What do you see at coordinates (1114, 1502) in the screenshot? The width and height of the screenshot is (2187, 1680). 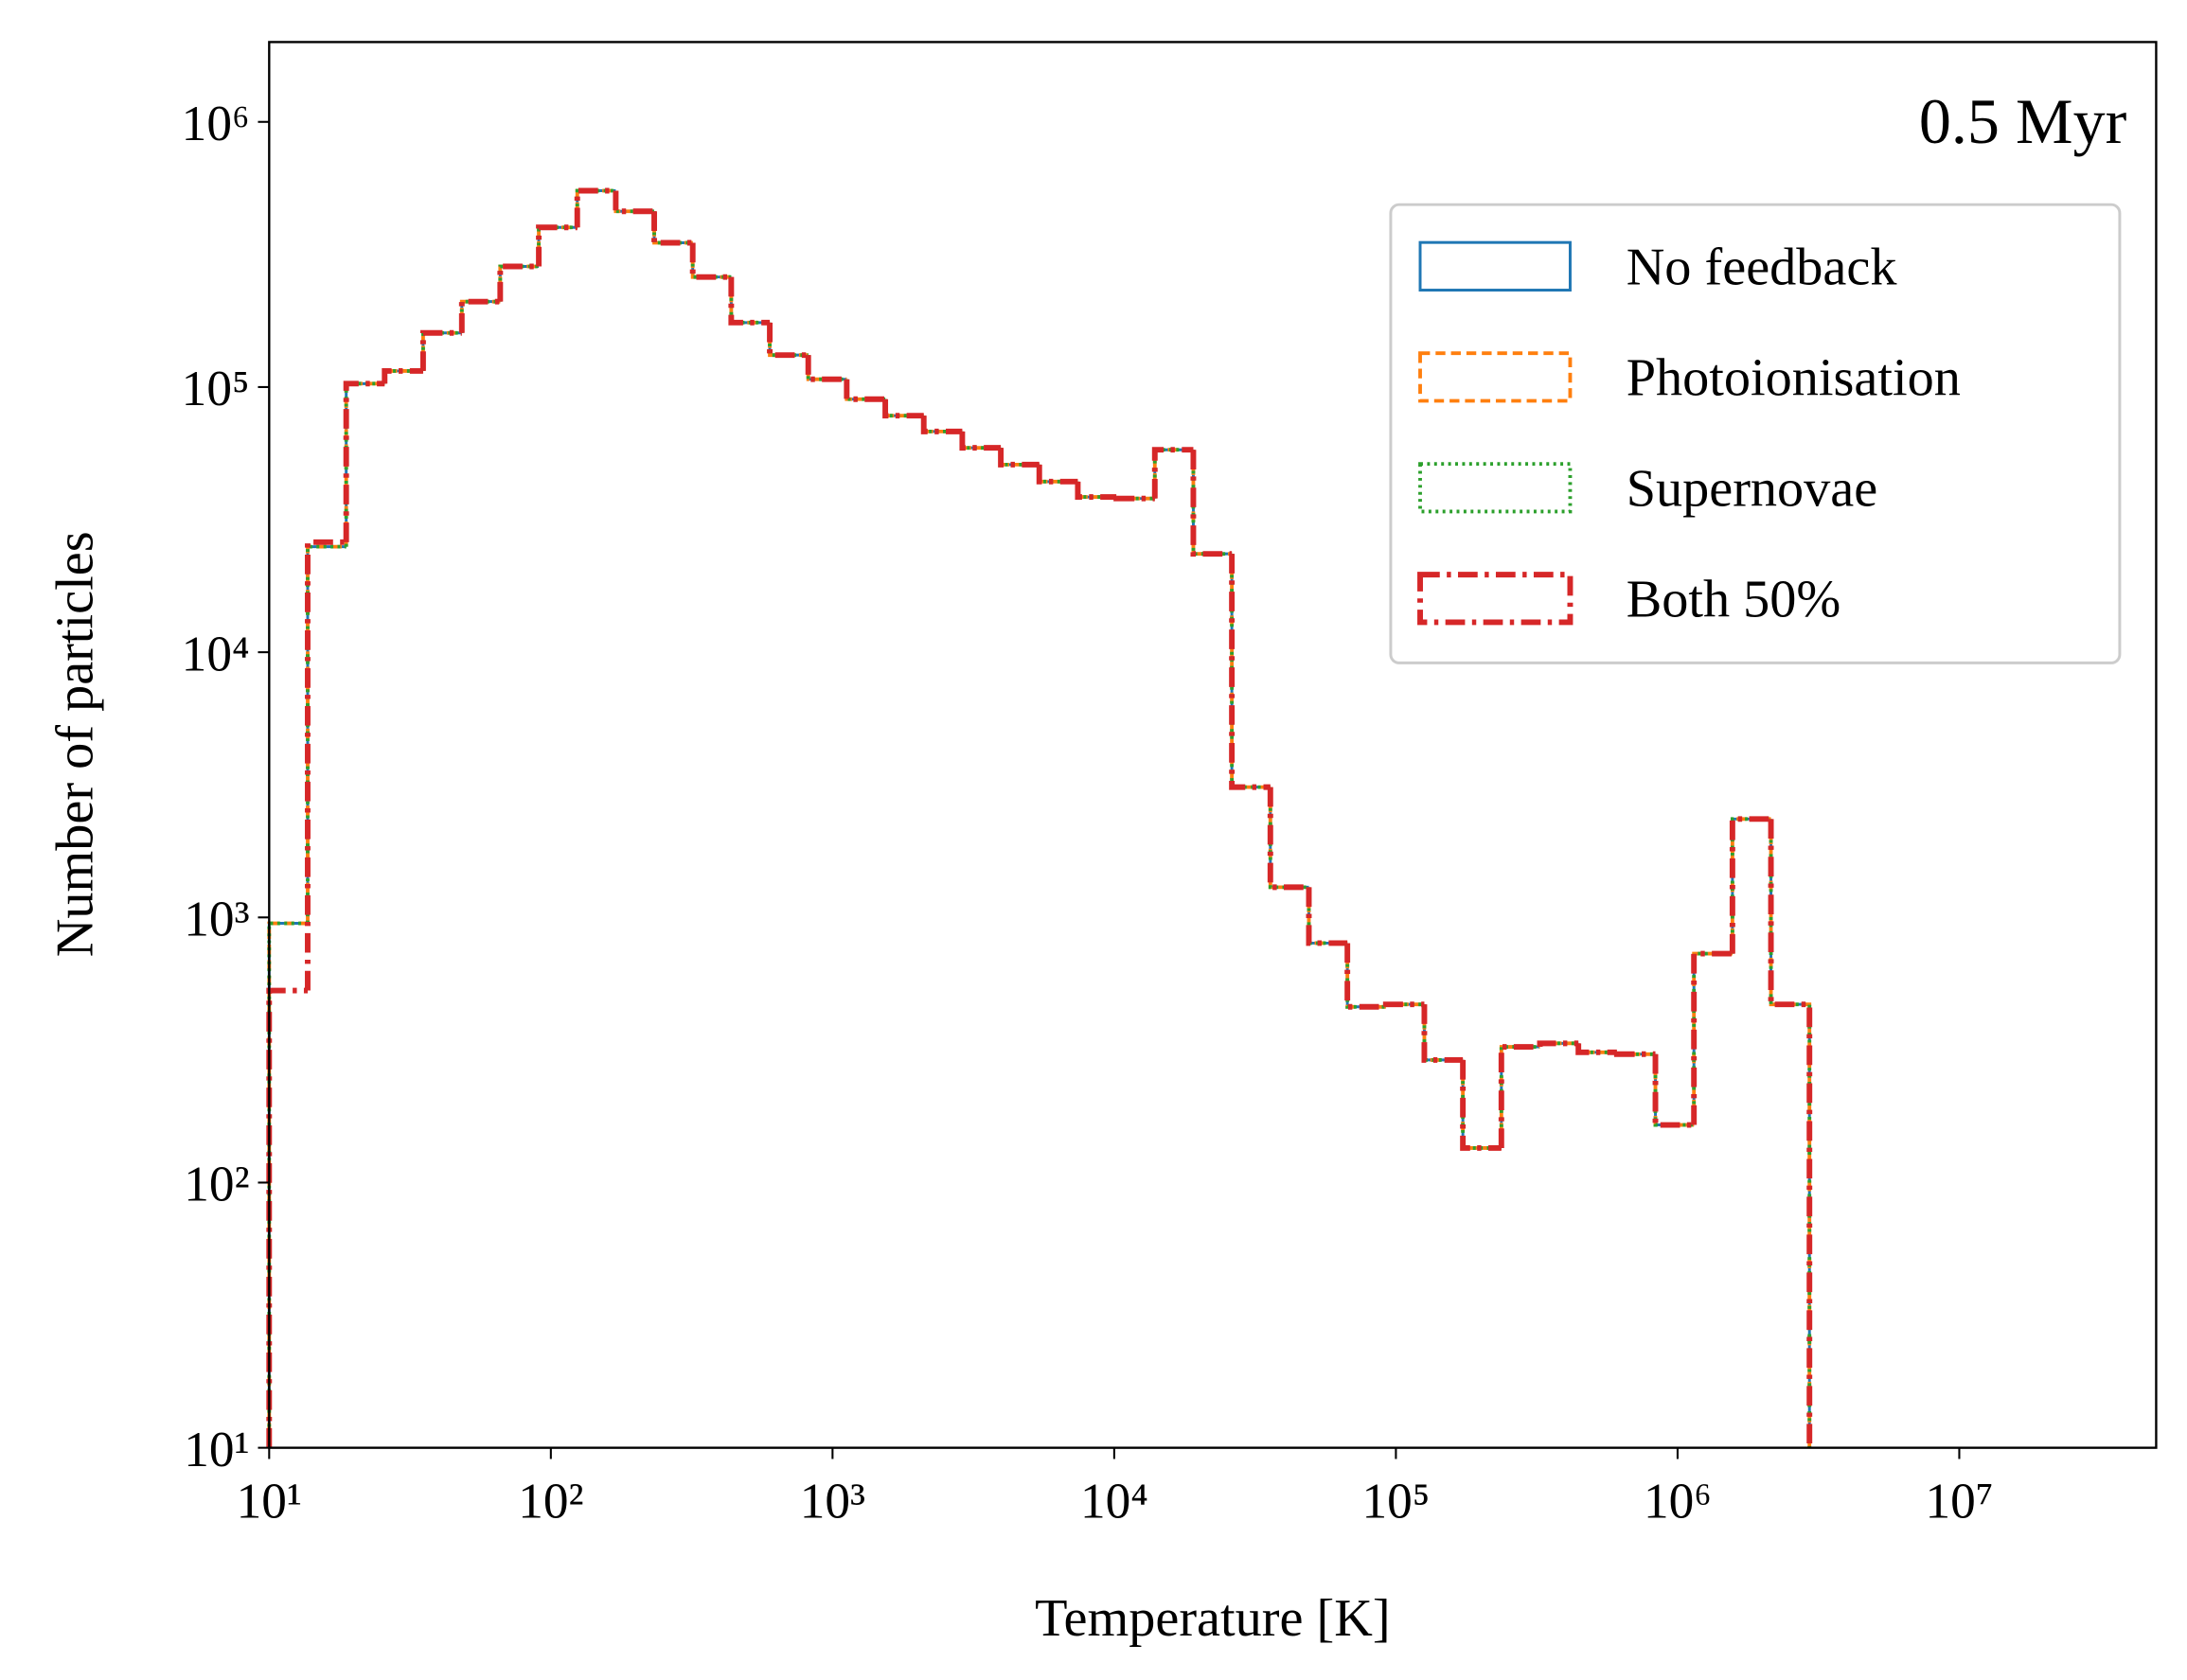 I see `x-tick-label: 10⁴` at bounding box center [1114, 1502].